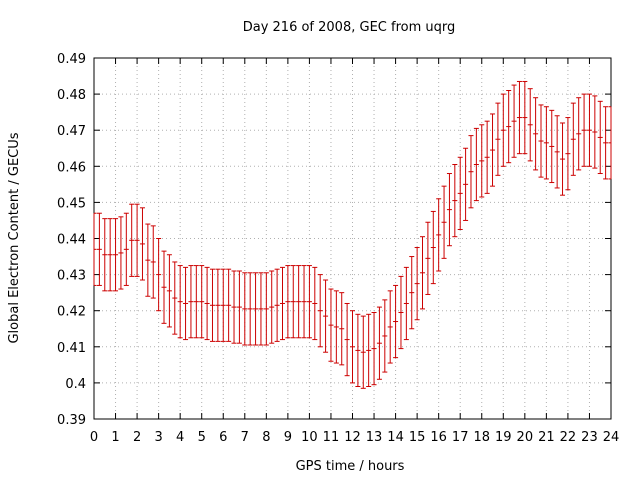 This screenshot has width=640, height=480. Describe the element at coordinates (331, 437) in the screenshot. I see `x-tick-label: 11` at that location.